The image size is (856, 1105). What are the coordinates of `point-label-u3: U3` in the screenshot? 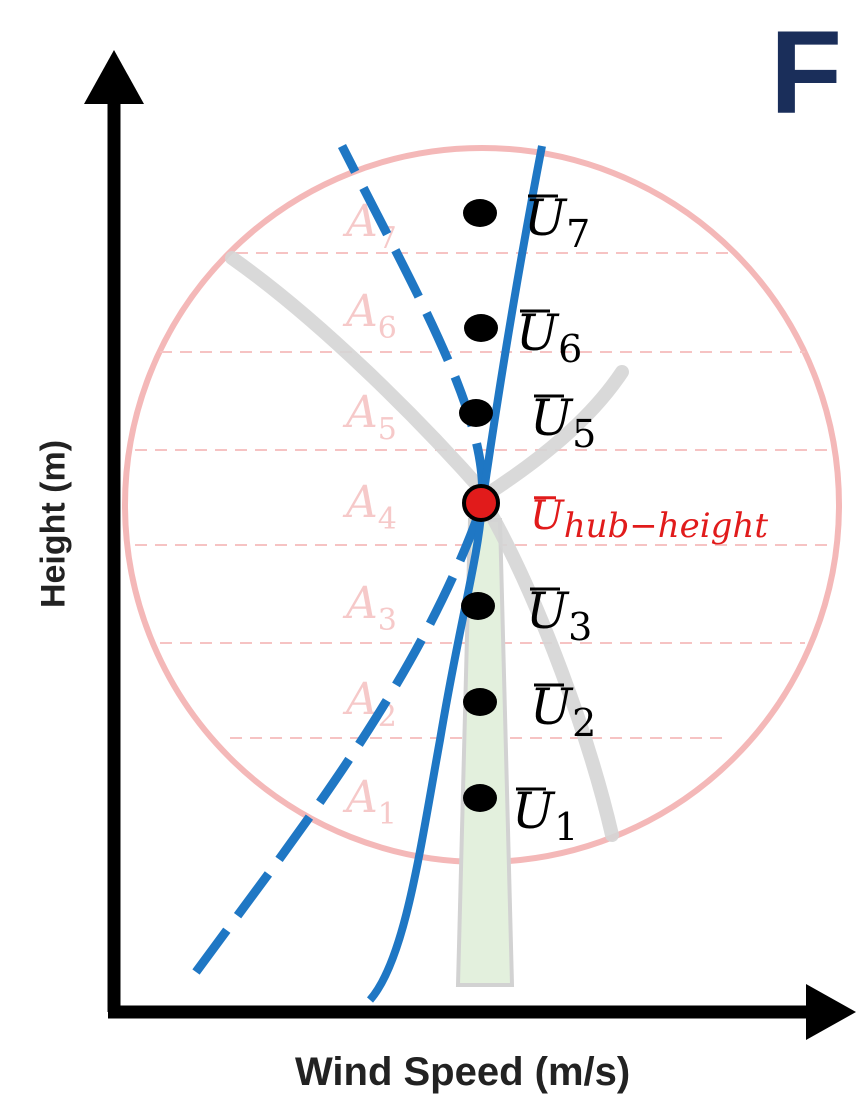 It's located at (559, 615).